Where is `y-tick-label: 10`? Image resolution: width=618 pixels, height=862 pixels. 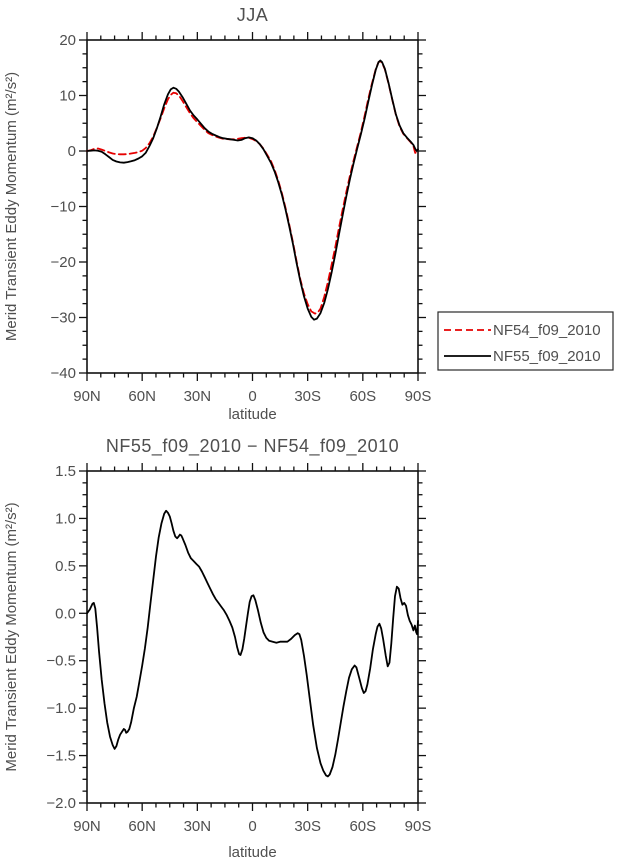
y-tick-label: 10 is located at coordinates (67, 96).